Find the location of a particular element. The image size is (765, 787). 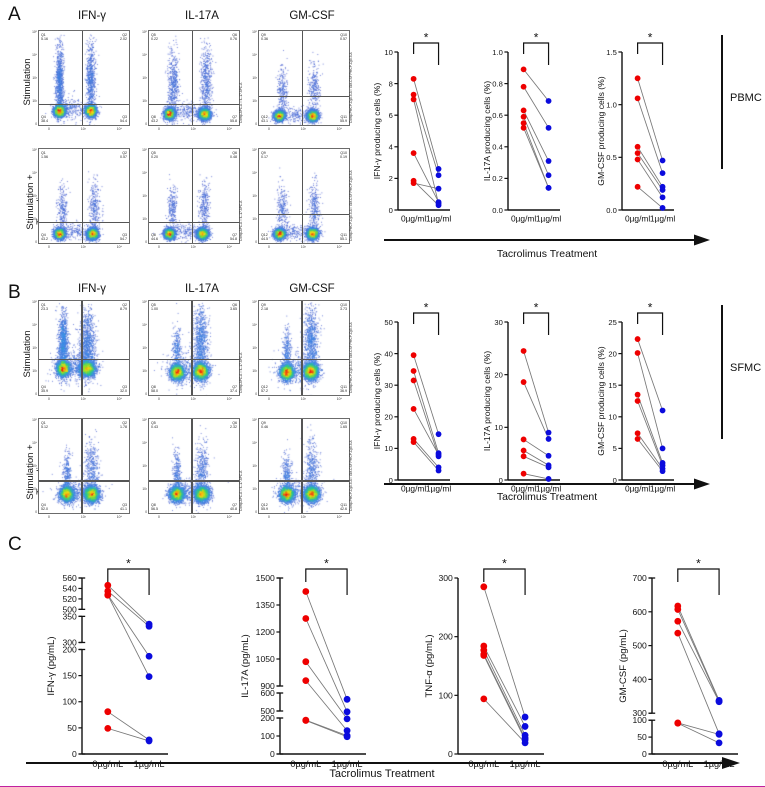

y-axis-title: IFN-γ producing cells (%) is located at coordinates (377, 131).